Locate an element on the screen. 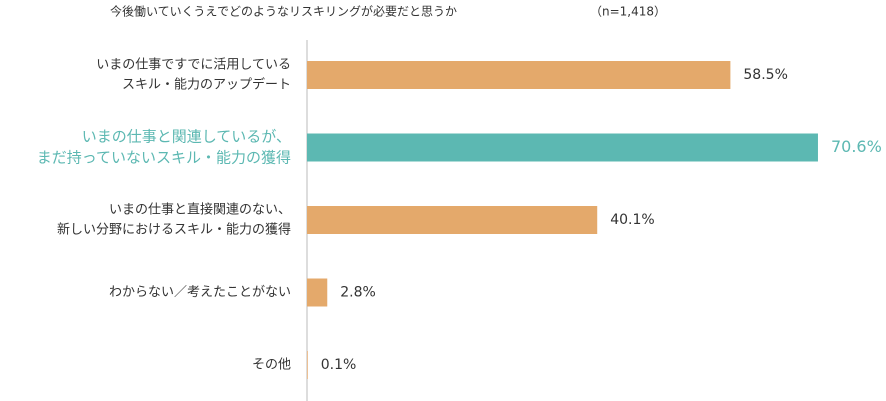 This screenshot has width=886, height=401. category-label: いまの仕事と直接関連のない、 is located at coordinates (200, 210).